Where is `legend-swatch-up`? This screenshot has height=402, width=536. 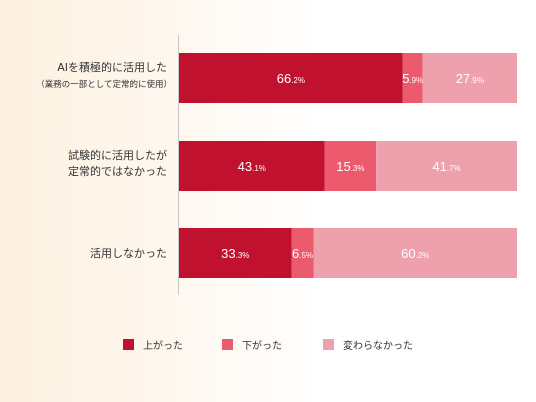 legend-swatch-up is located at coordinates (128, 344).